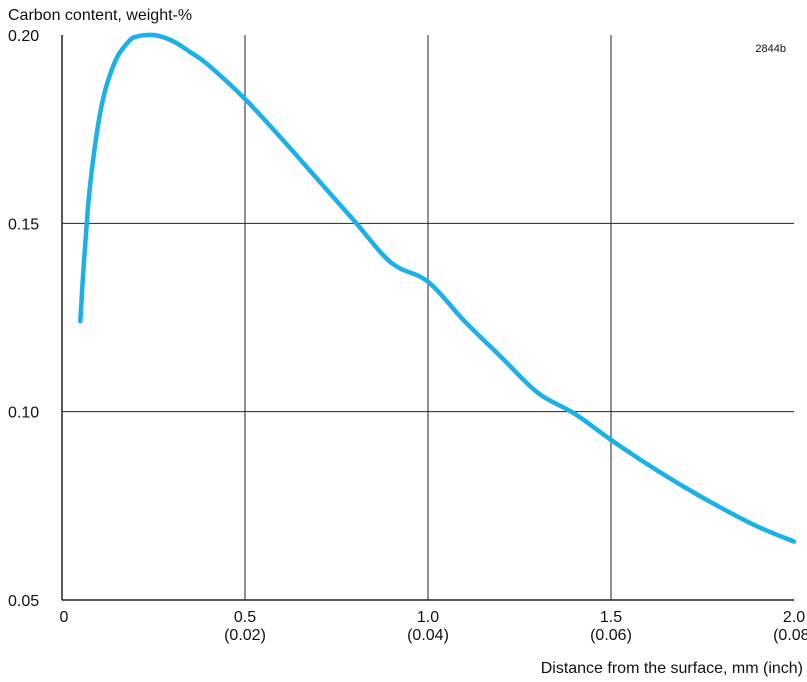  Describe the element at coordinates (23, 36) in the screenshot. I see `y-tick-label: 0.20` at that location.